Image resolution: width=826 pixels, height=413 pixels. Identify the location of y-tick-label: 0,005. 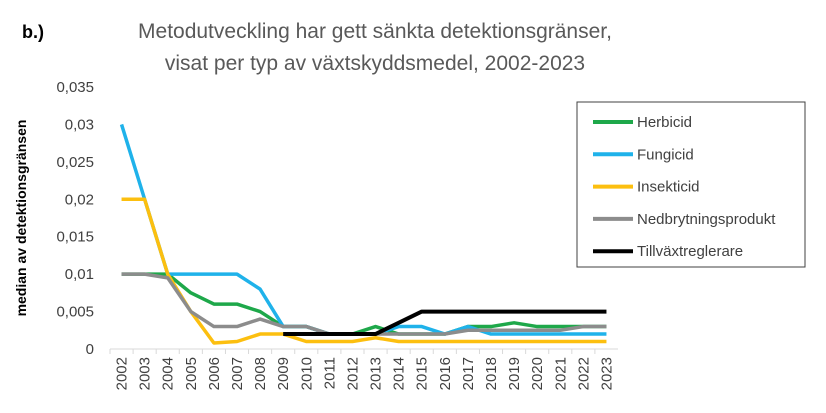
(75, 312).